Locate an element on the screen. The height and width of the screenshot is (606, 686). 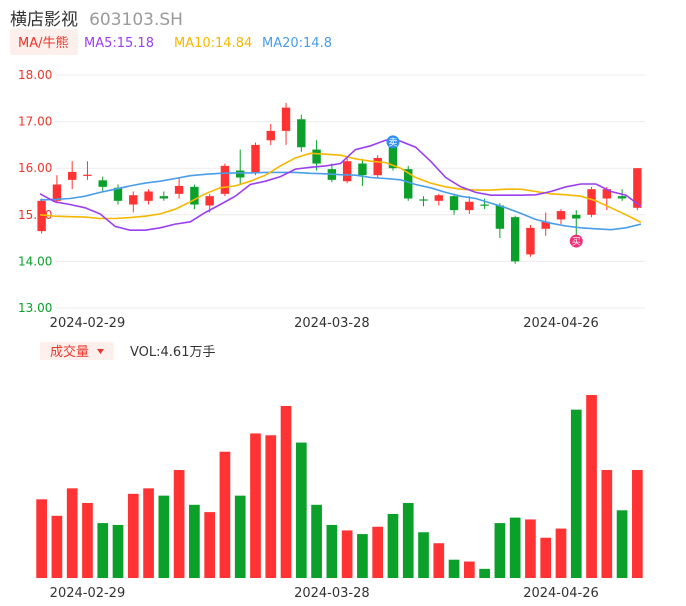
volume-legend-tag-bg is located at coordinates (77, 351).